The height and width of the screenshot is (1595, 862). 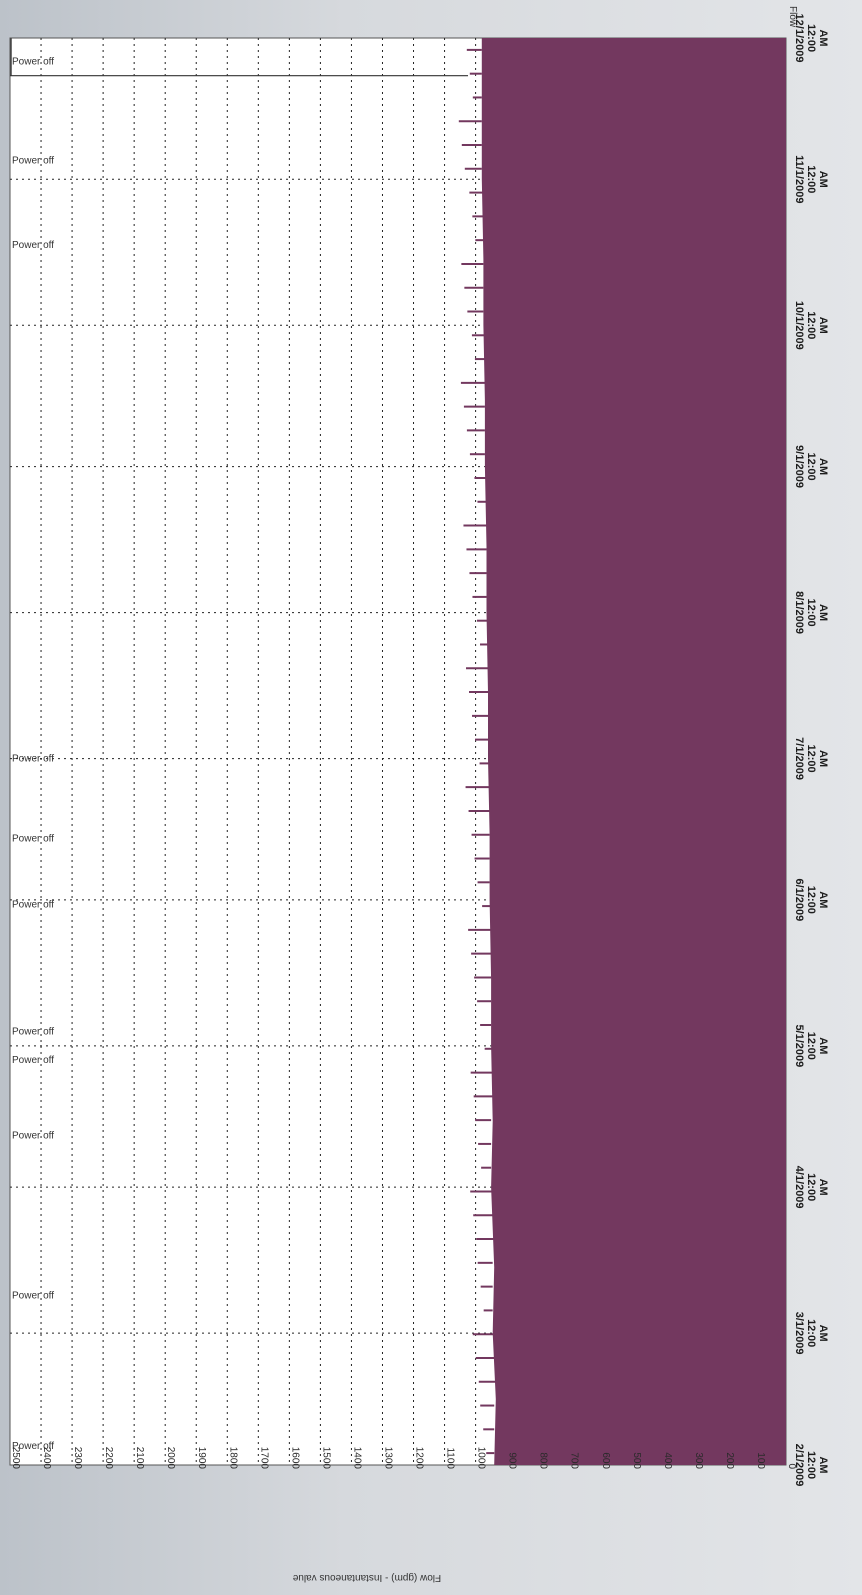 I want to click on svg-text: 11/1/2009, so click(x=799, y=179).